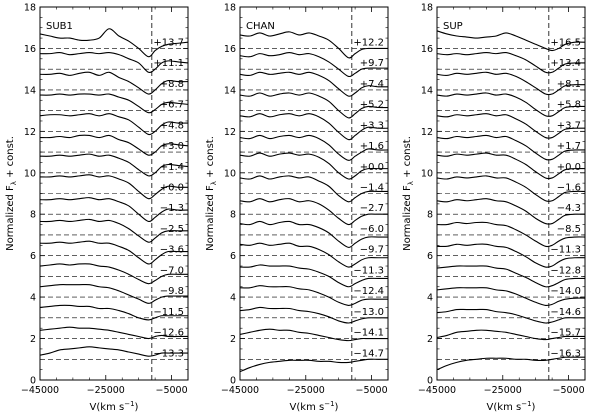 The height and width of the screenshot is (420, 598). Describe the element at coordinates (168, 353) in the screenshot. I see `epoch-label: −13.3` at that location.